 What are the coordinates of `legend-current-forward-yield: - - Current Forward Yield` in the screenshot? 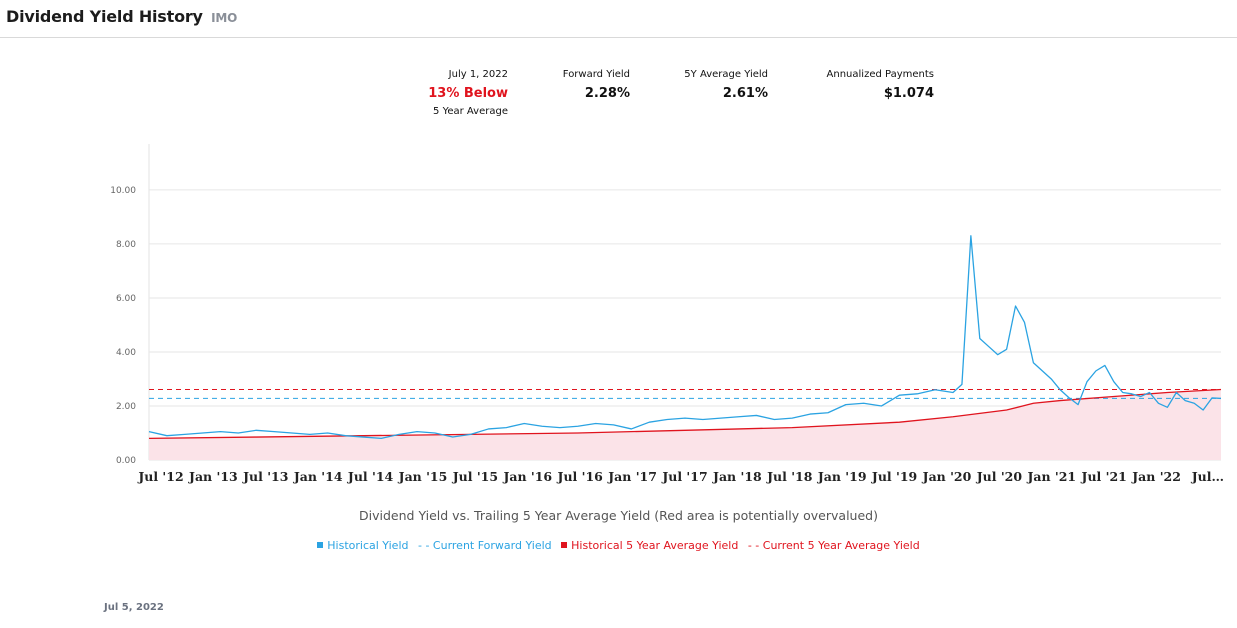 It's located at (484, 545).